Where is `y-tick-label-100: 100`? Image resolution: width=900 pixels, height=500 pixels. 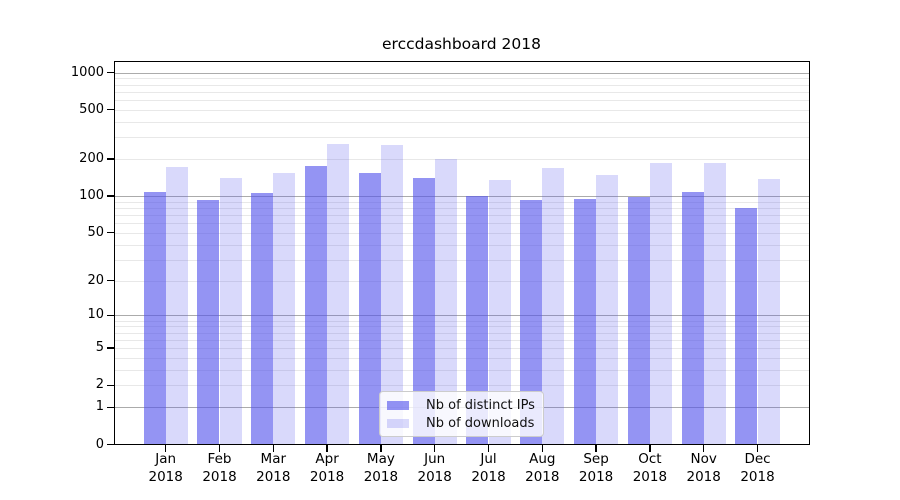 y-tick-label-100: 100 is located at coordinates (91, 195).